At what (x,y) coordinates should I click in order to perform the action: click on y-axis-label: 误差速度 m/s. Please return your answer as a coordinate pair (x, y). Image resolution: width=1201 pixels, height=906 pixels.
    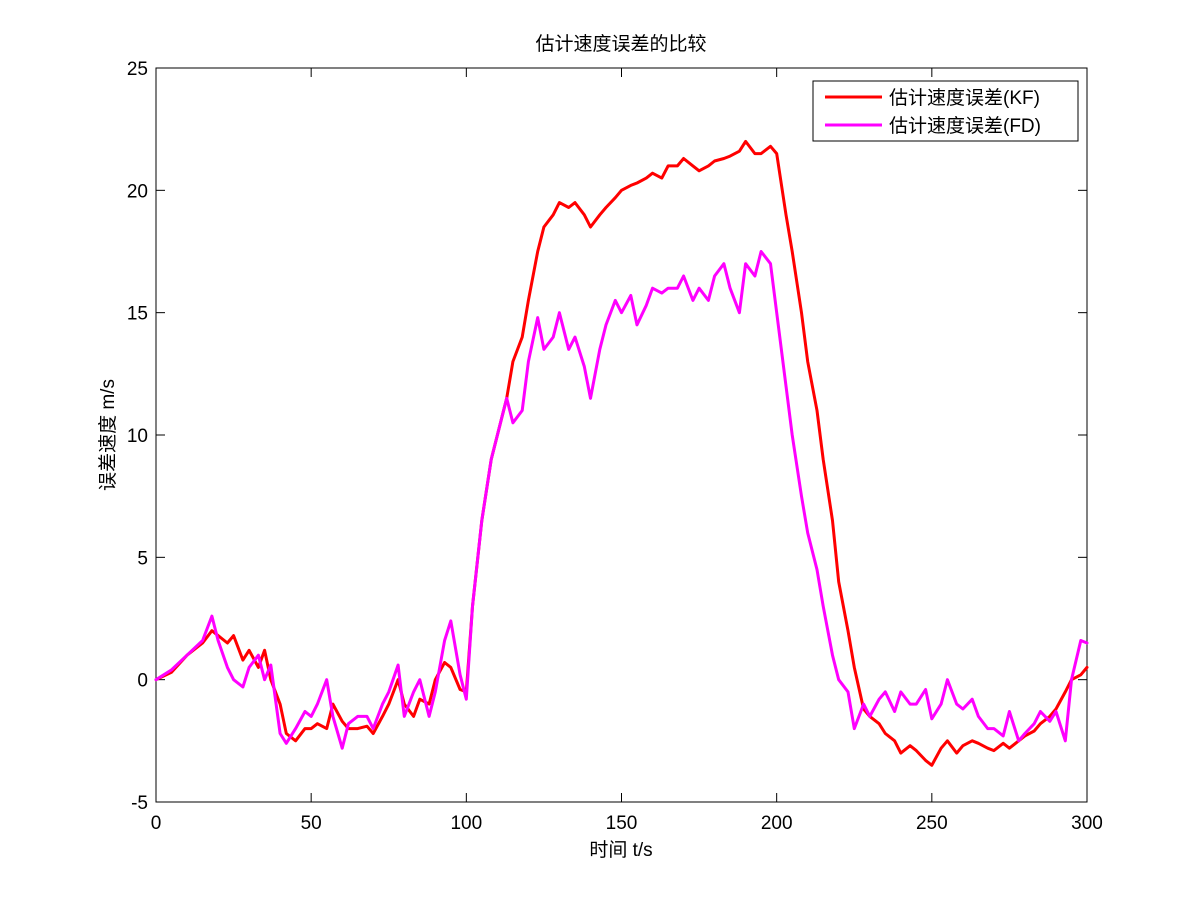
    Looking at the image, I should click on (108, 435).